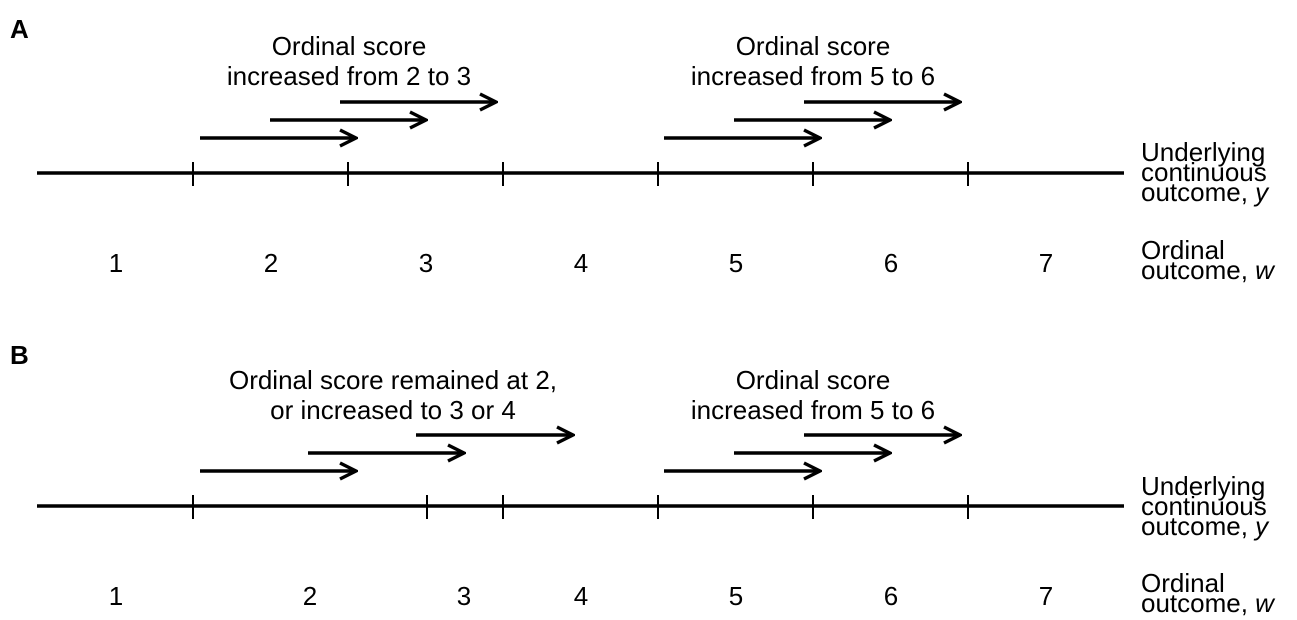  I want to click on panel-b-continuous-label-line-1: Underlying, so click(1203, 486).